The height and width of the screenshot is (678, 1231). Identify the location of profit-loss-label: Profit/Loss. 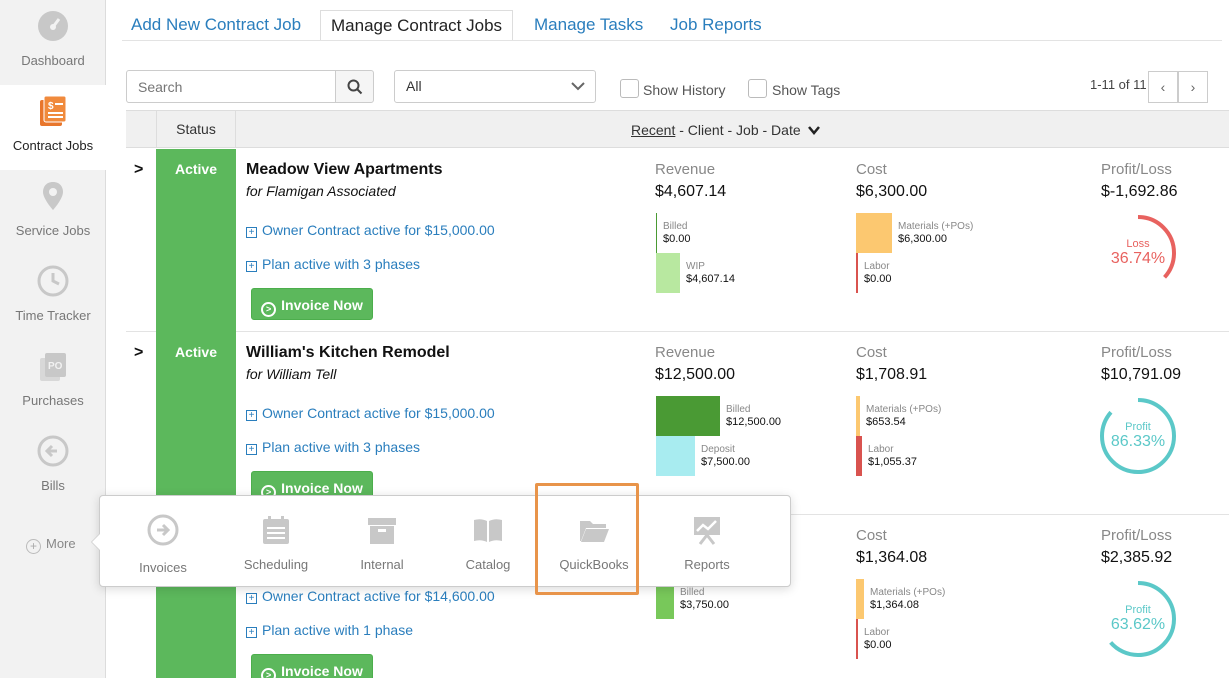
(1136, 352).